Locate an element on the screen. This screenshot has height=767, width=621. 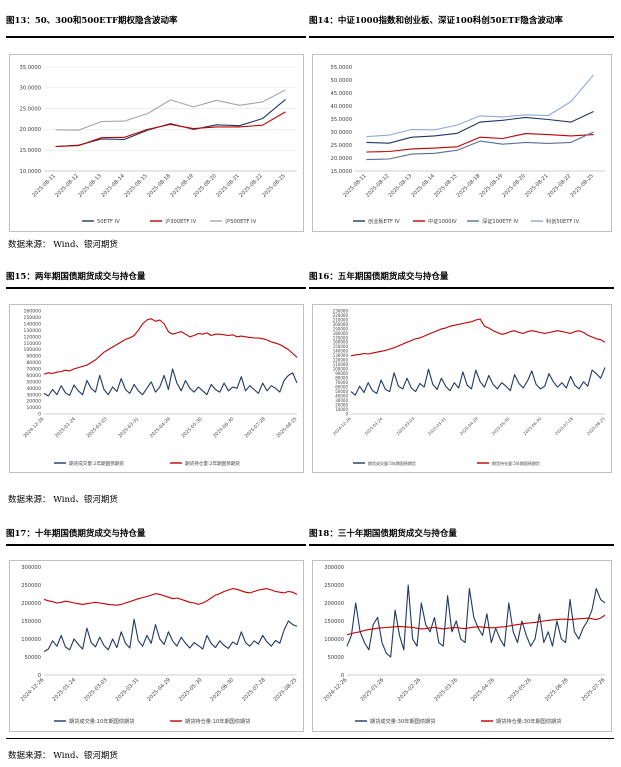
y-tick-label: 210000 is located at coordinates (341, 319).